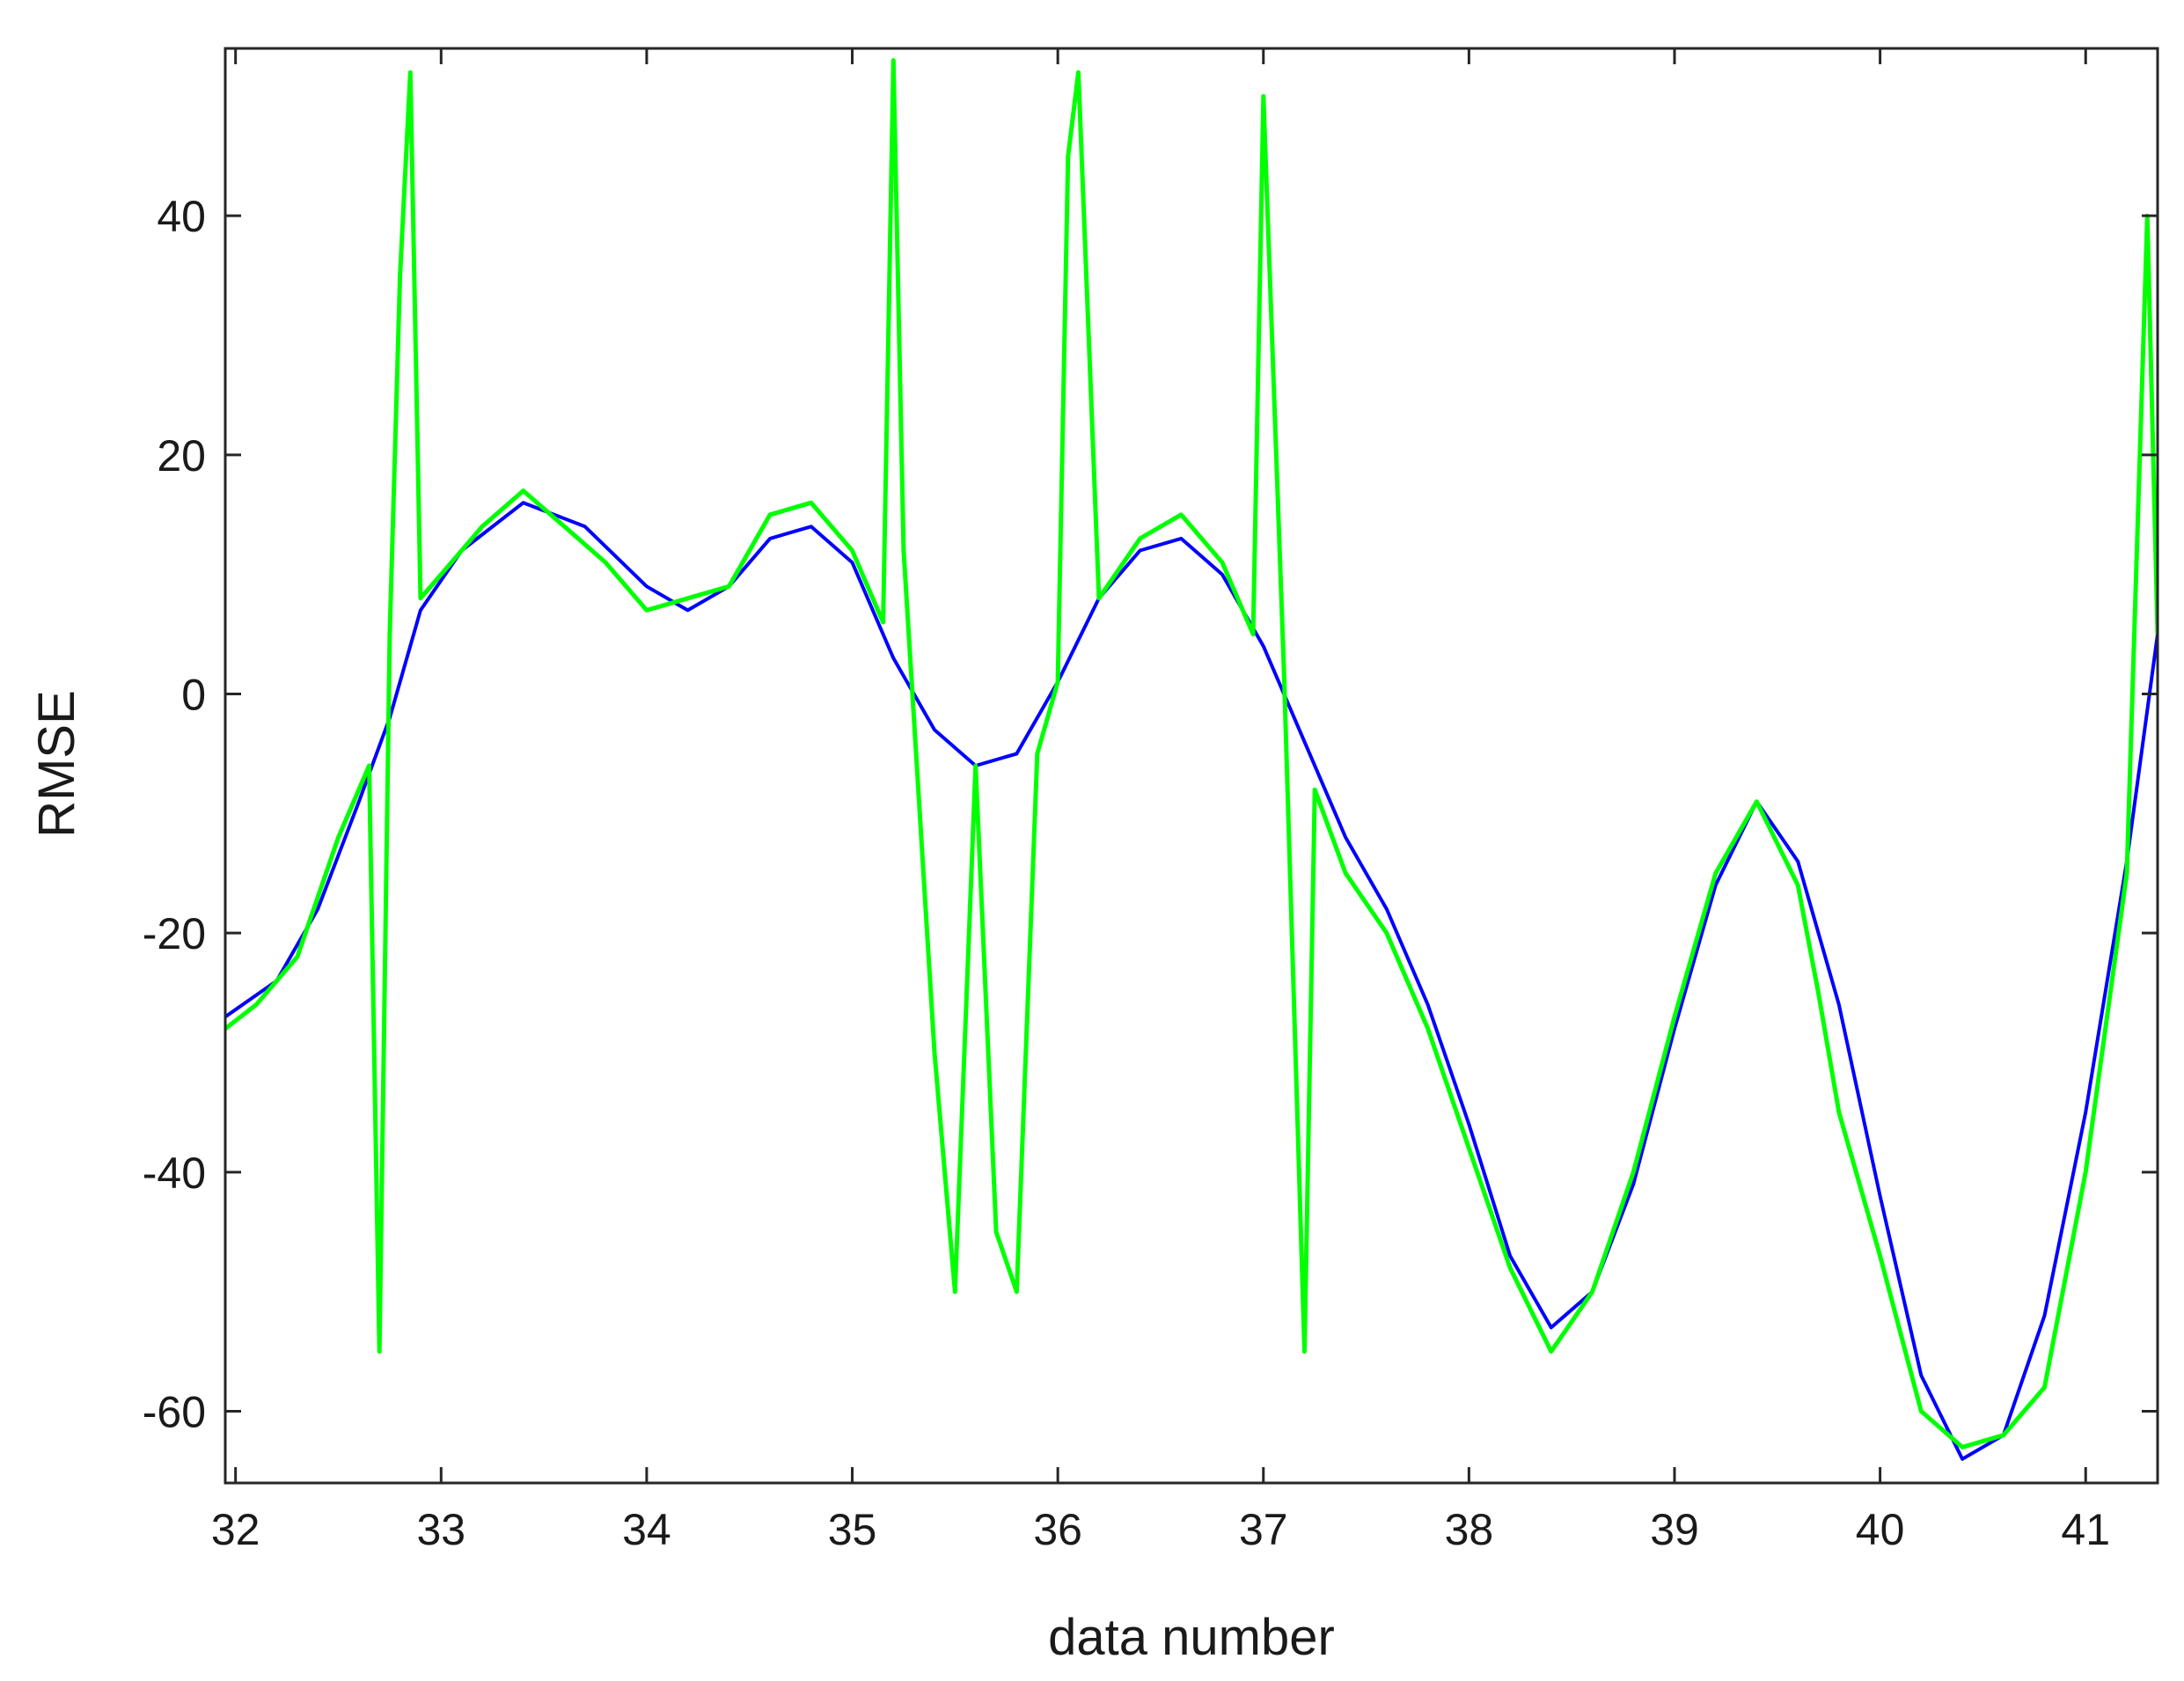  What do you see at coordinates (852, 1529) in the screenshot?
I see `x-tick-label: 35` at bounding box center [852, 1529].